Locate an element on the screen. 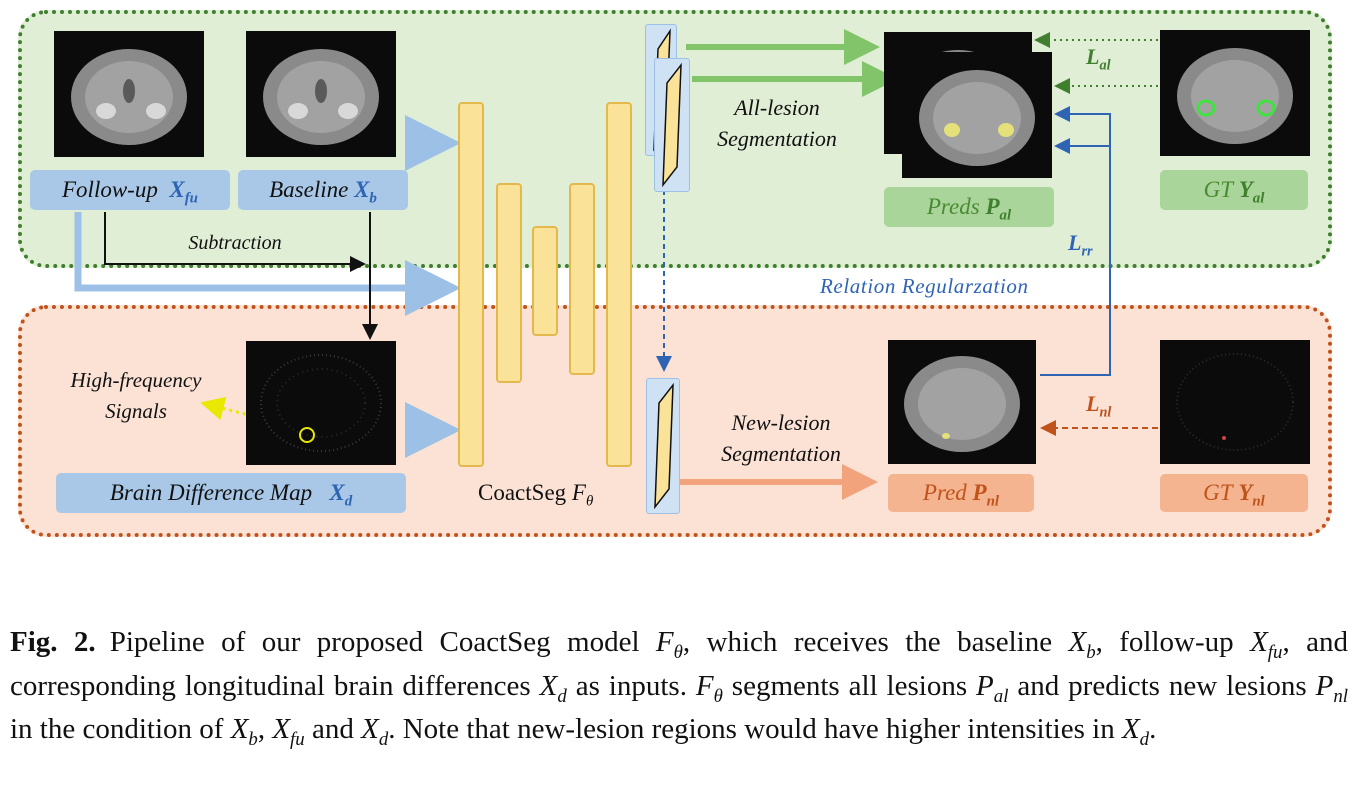 Image resolution: width=1358 pixels, height=794 pixels. high-frequency-label: High-frequency Signals is located at coordinates (136, 395).